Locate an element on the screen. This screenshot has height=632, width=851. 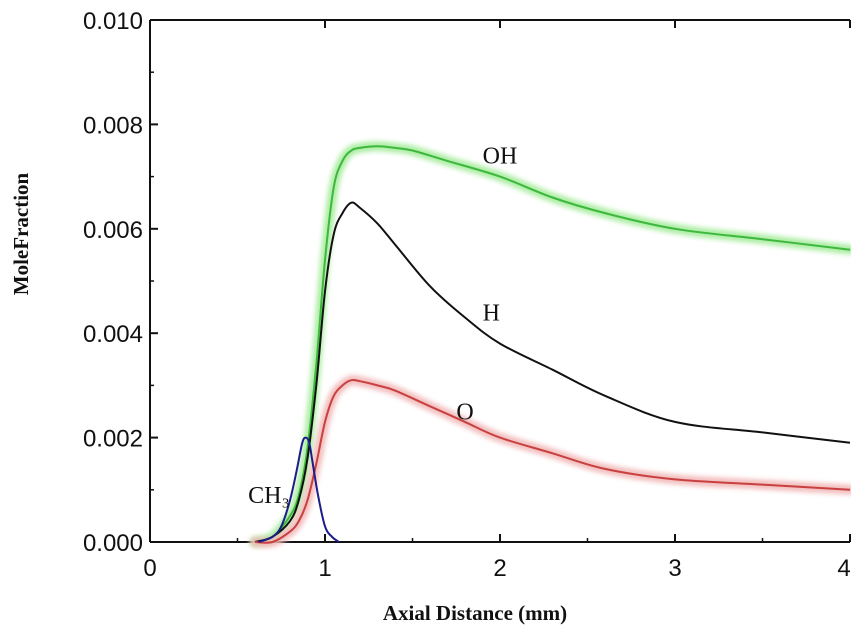
series-label: CH₃ is located at coordinates (269, 496).